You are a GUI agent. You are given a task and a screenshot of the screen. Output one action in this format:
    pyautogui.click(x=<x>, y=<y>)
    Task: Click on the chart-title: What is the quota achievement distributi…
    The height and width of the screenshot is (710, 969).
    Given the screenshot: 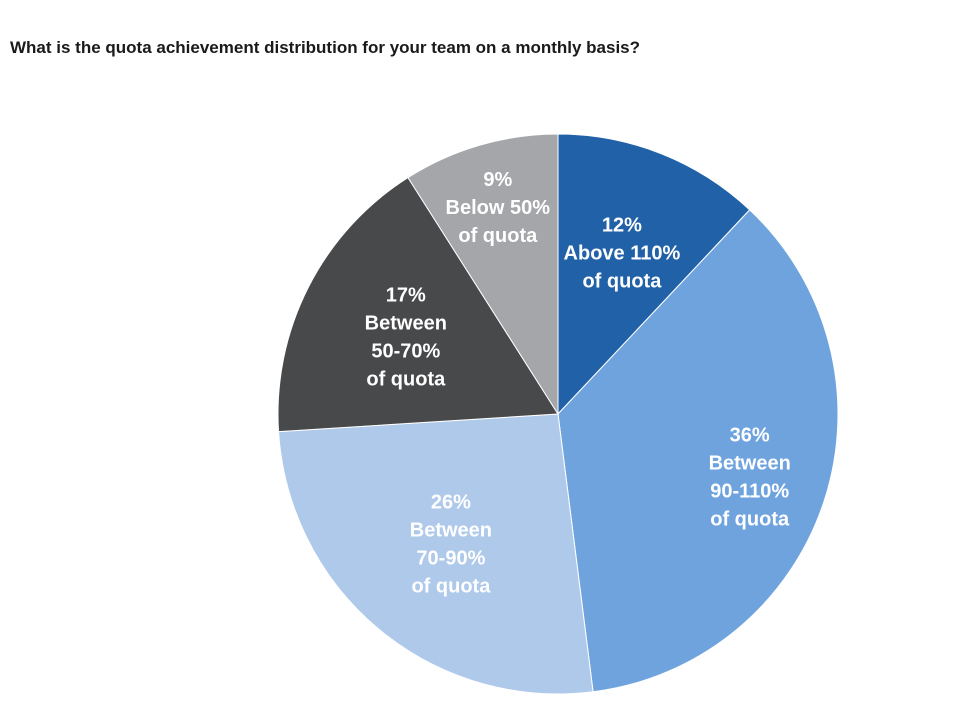 What is the action you would take?
    pyautogui.click(x=325, y=47)
    